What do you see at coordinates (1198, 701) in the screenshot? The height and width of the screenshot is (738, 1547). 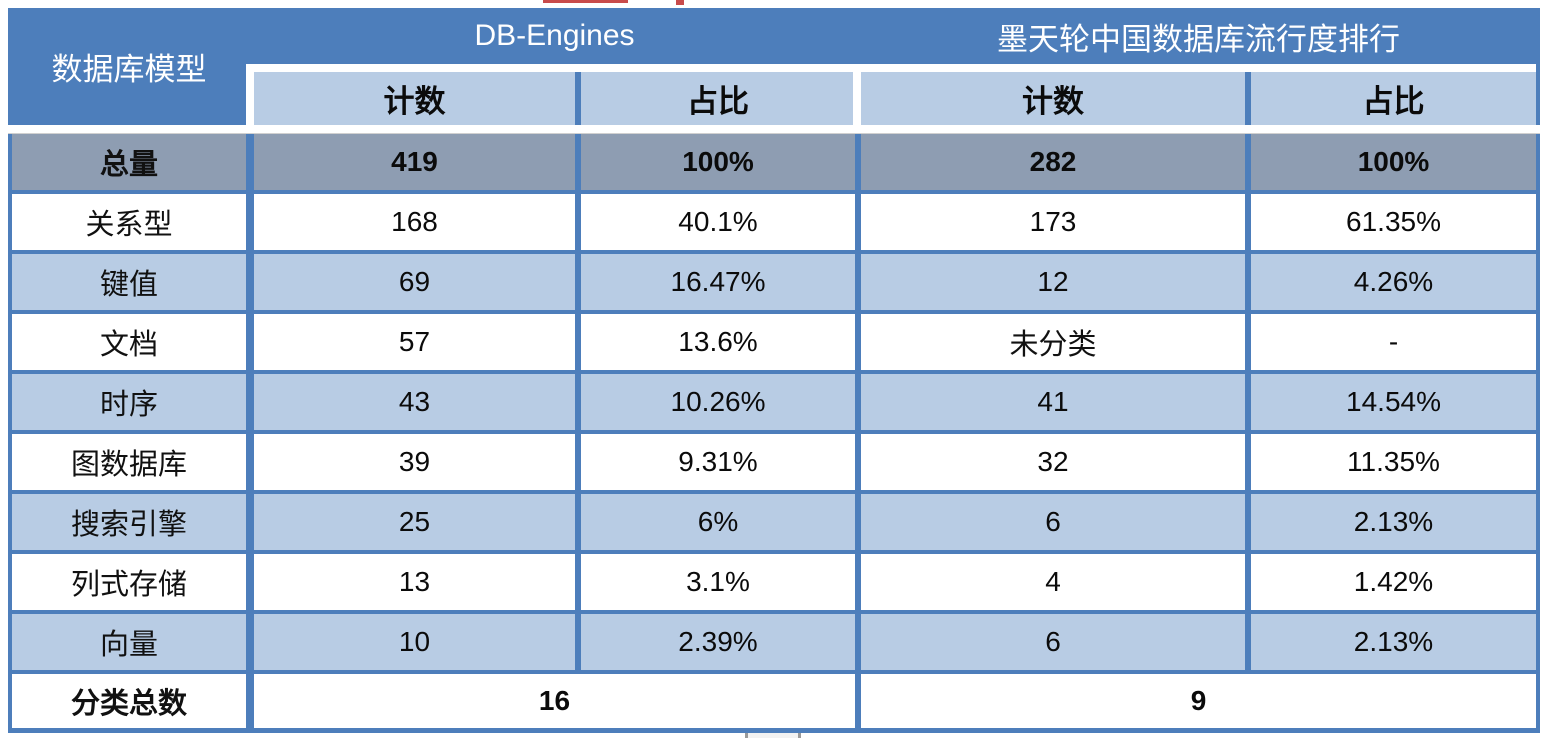 I see `cell-mo-category-total: 9` at bounding box center [1198, 701].